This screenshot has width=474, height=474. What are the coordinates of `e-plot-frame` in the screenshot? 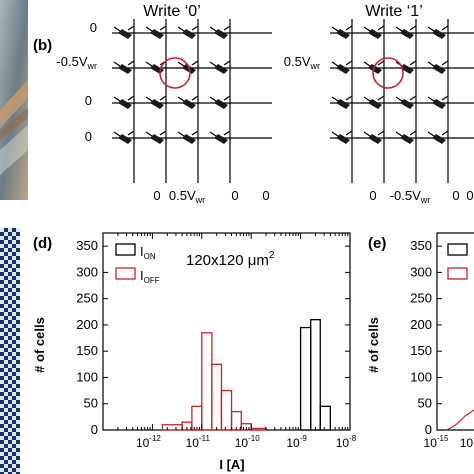 It's located at (455, 331).